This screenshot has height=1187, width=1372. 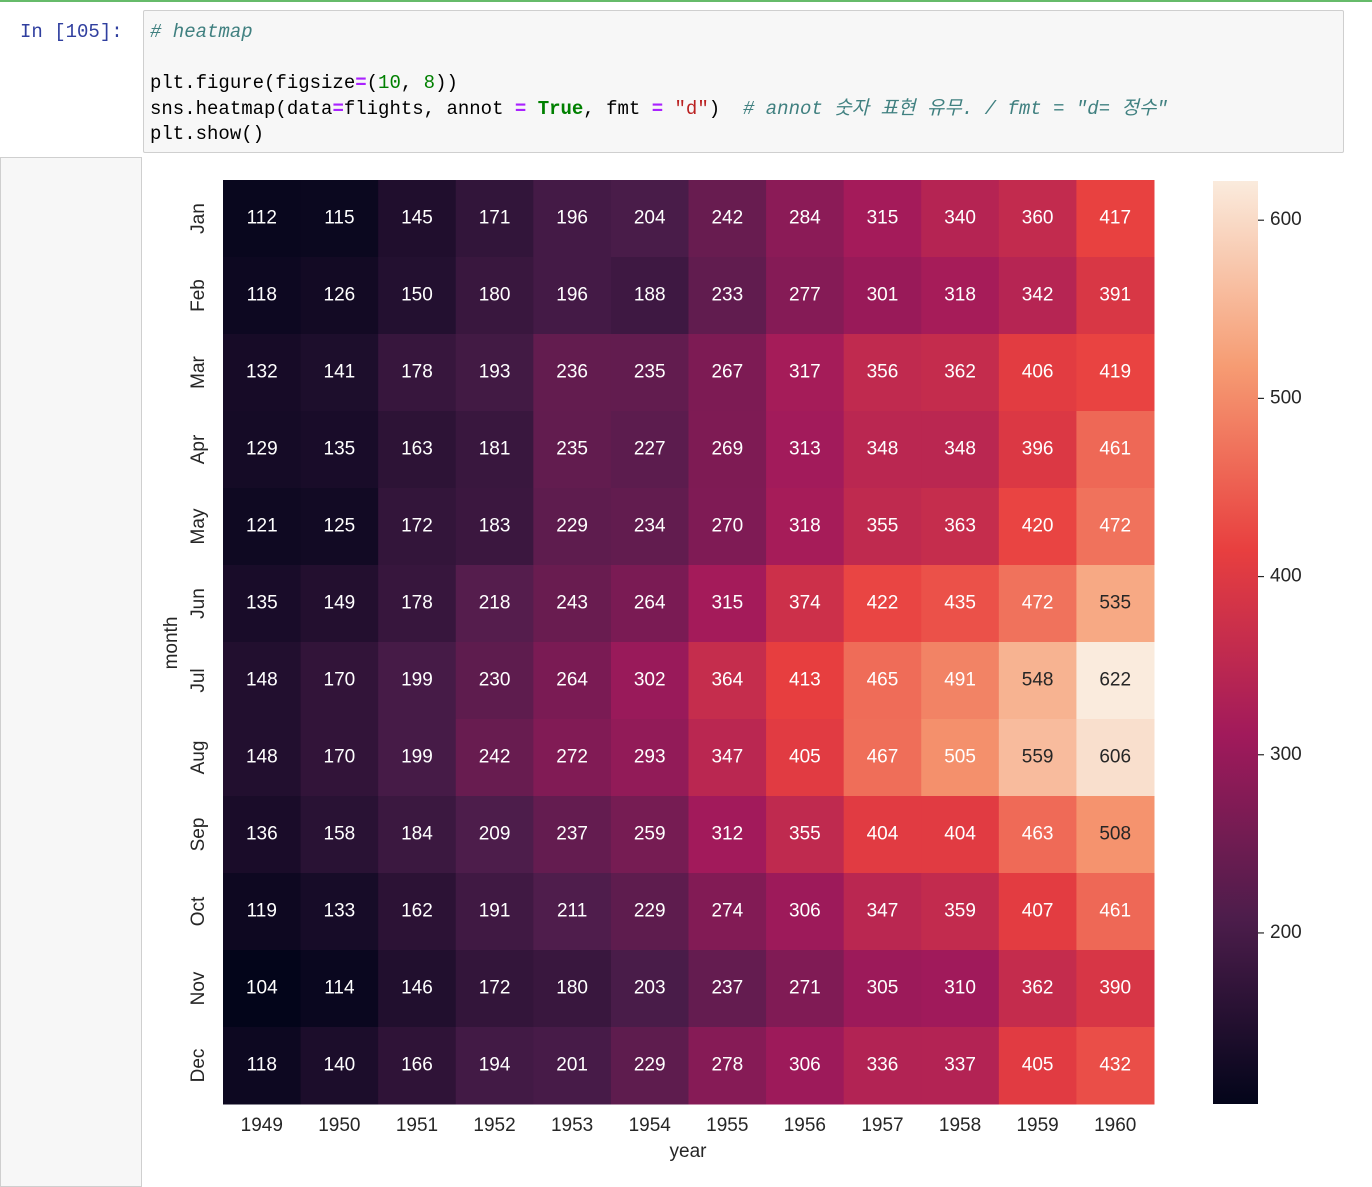 I want to click on cell-annotation: 284, so click(x=805, y=218).